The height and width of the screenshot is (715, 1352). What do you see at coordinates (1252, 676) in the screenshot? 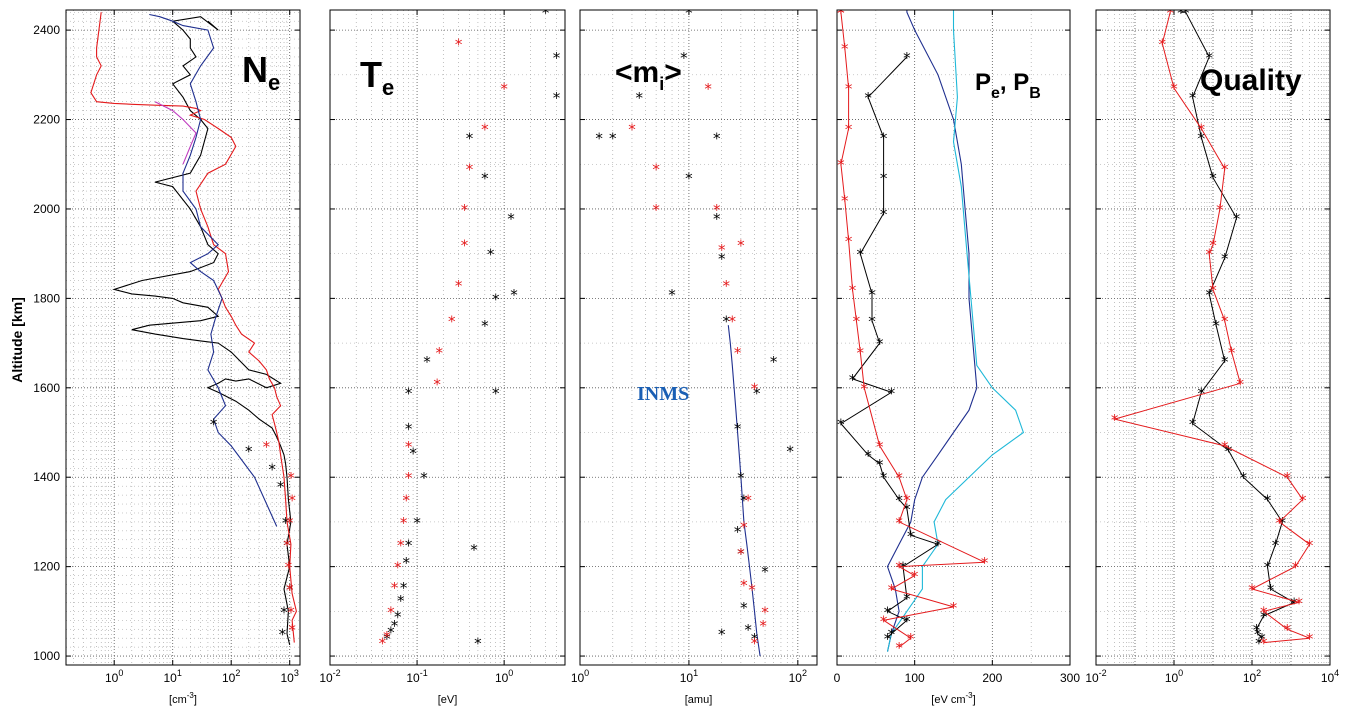
I see `x-tick-label: 10²` at bounding box center [1252, 676].